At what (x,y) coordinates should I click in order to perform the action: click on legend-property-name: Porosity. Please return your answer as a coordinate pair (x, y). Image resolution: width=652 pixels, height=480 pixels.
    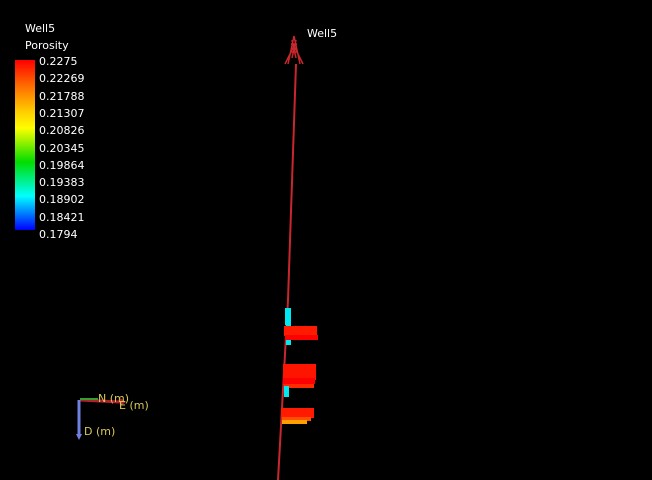
    Looking at the image, I should click on (47, 45).